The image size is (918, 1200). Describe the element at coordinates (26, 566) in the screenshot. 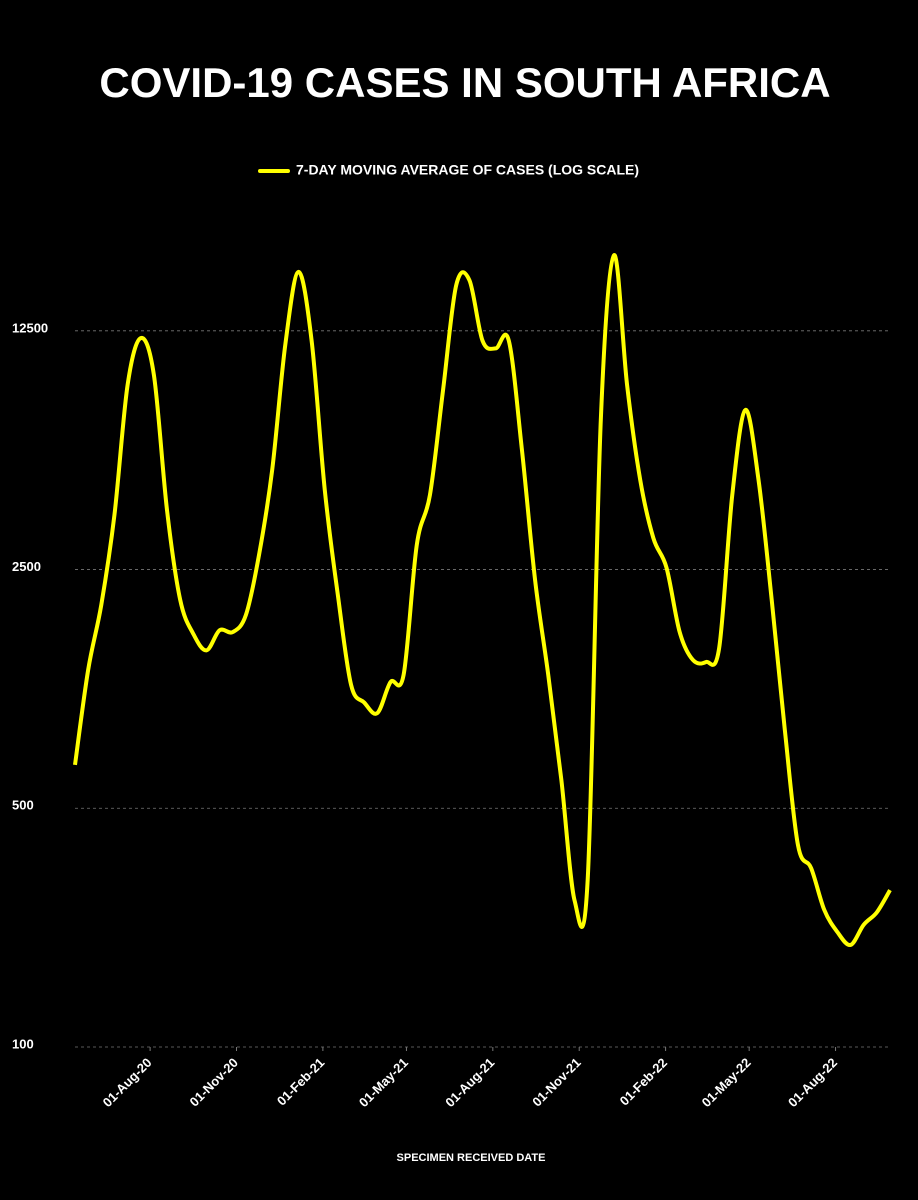

I see `y-tick-label: 2500` at that location.